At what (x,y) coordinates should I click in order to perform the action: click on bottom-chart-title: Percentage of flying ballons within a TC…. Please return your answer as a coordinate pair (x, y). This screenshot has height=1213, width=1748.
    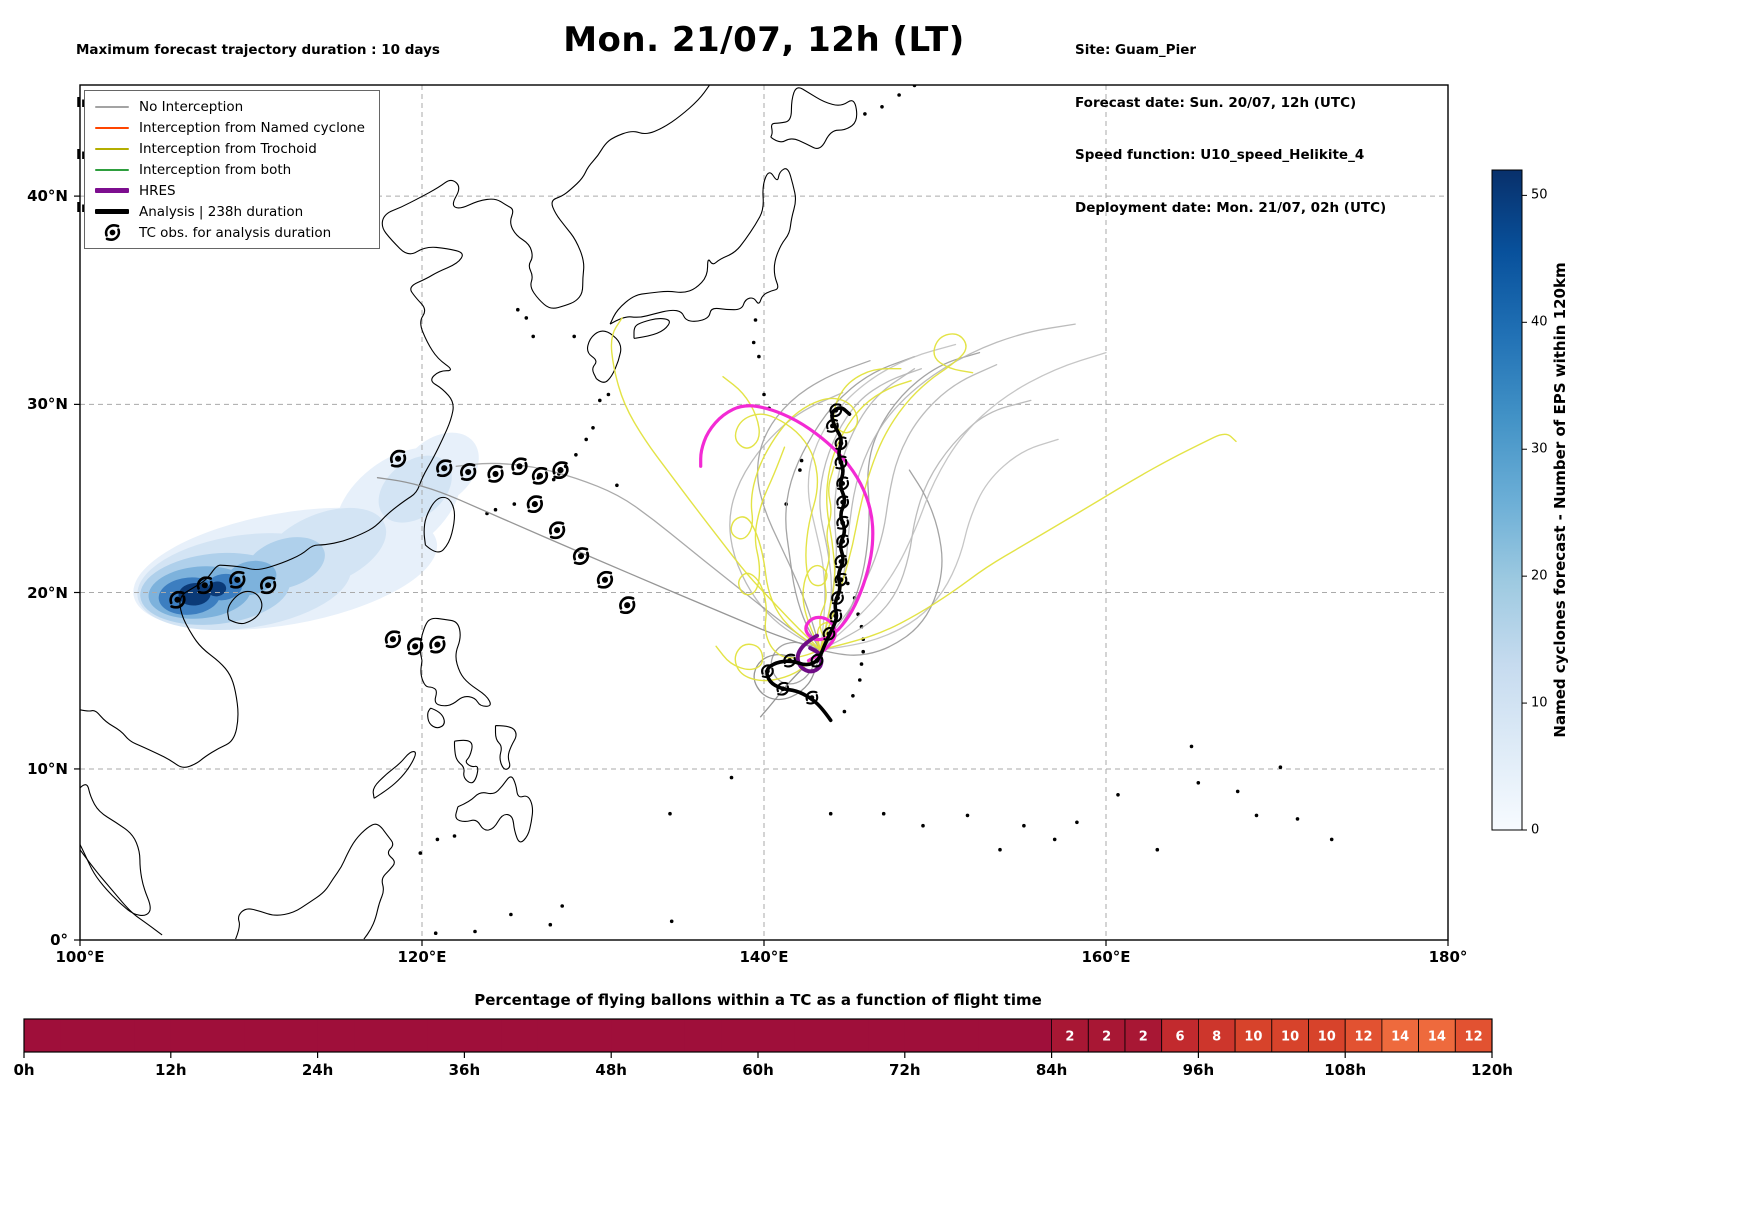
    Looking at the image, I should click on (758, 1000).